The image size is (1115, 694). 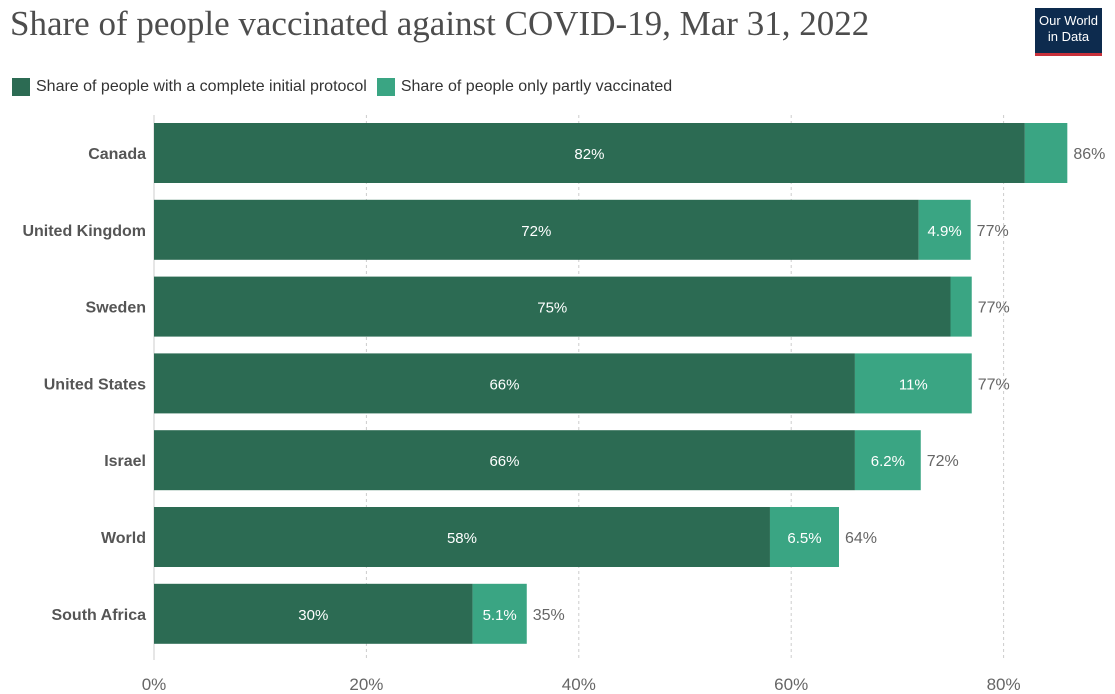 What do you see at coordinates (125, 461) in the screenshot?
I see `category-label: Israel` at bounding box center [125, 461].